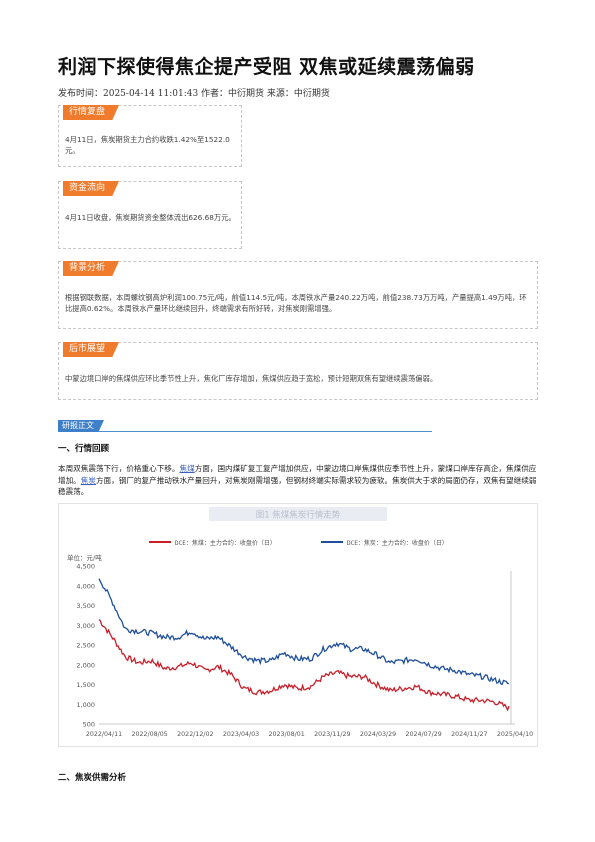  I want to click on link-coke: 焦炭, so click(88, 480).